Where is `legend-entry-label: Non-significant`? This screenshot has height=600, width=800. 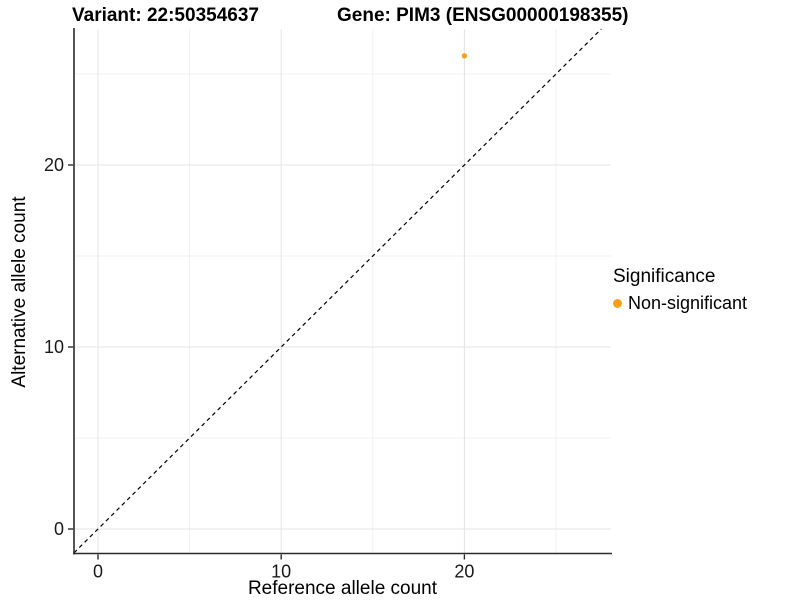 legend-entry-label: Non-significant is located at coordinates (688, 303).